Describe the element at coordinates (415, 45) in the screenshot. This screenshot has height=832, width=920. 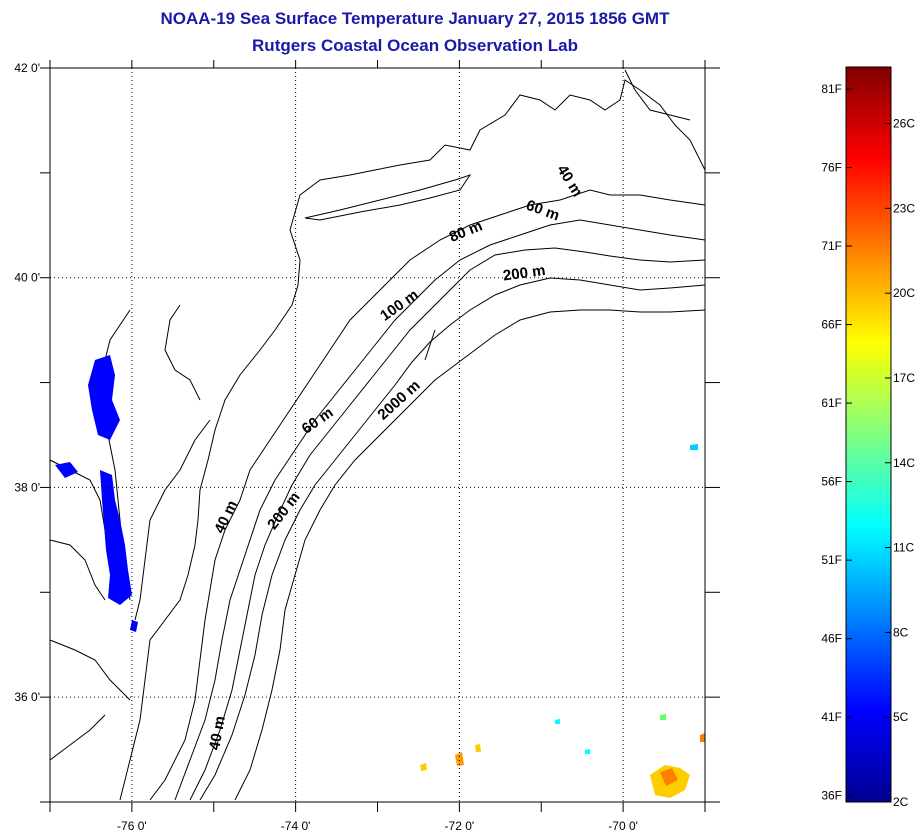
I see `map-subtitle: Rutgers Coastal Ocean Observation Lab` at that location.